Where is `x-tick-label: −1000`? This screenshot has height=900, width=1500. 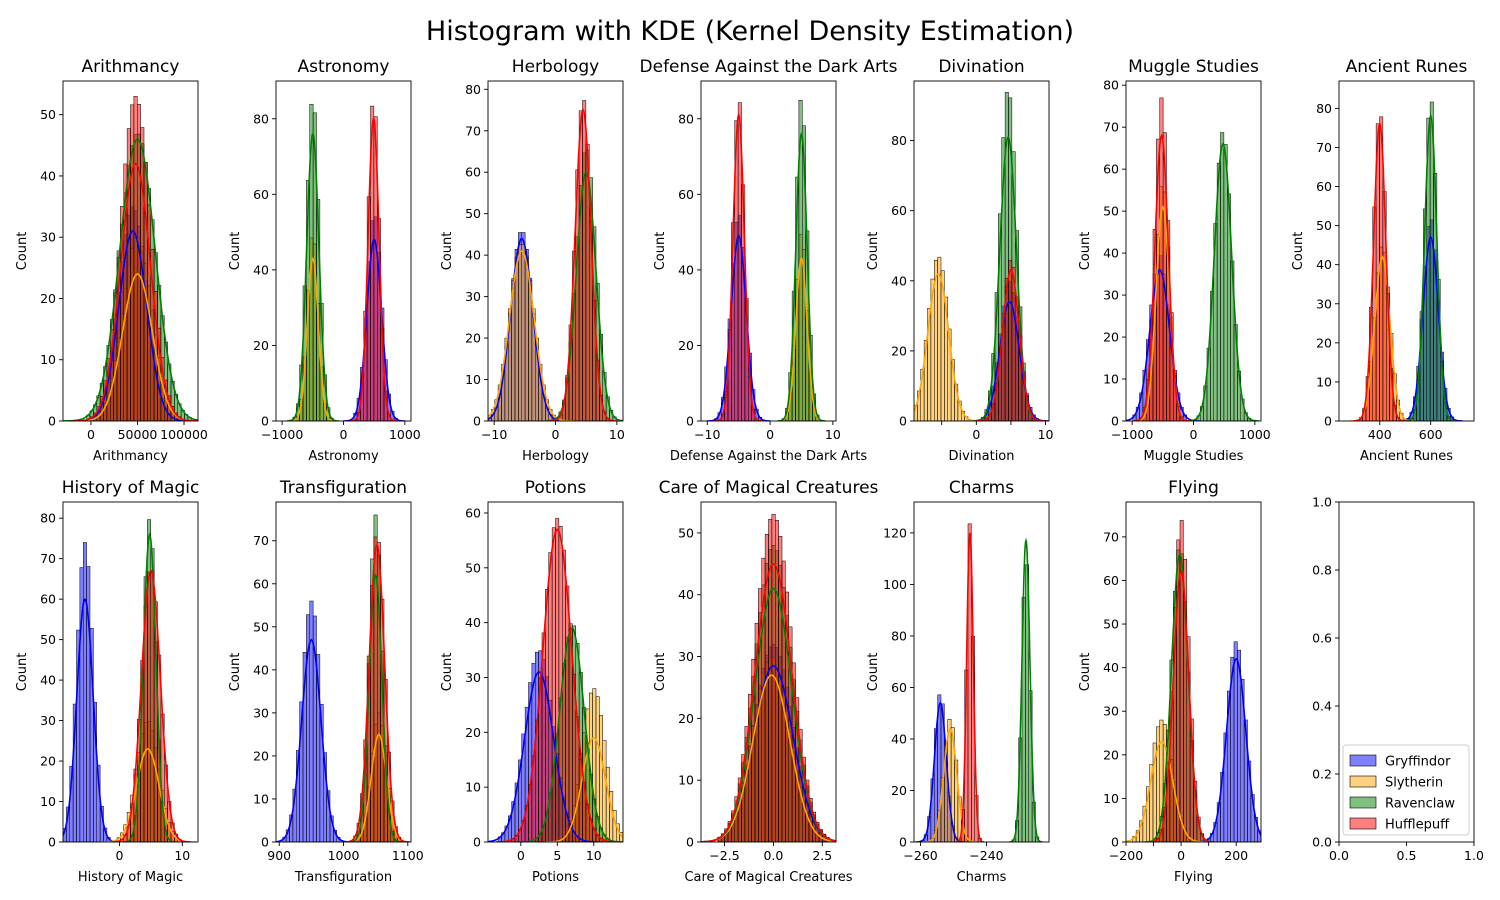 x-tick-label: −1000 is located at coordinates (1132, 434).